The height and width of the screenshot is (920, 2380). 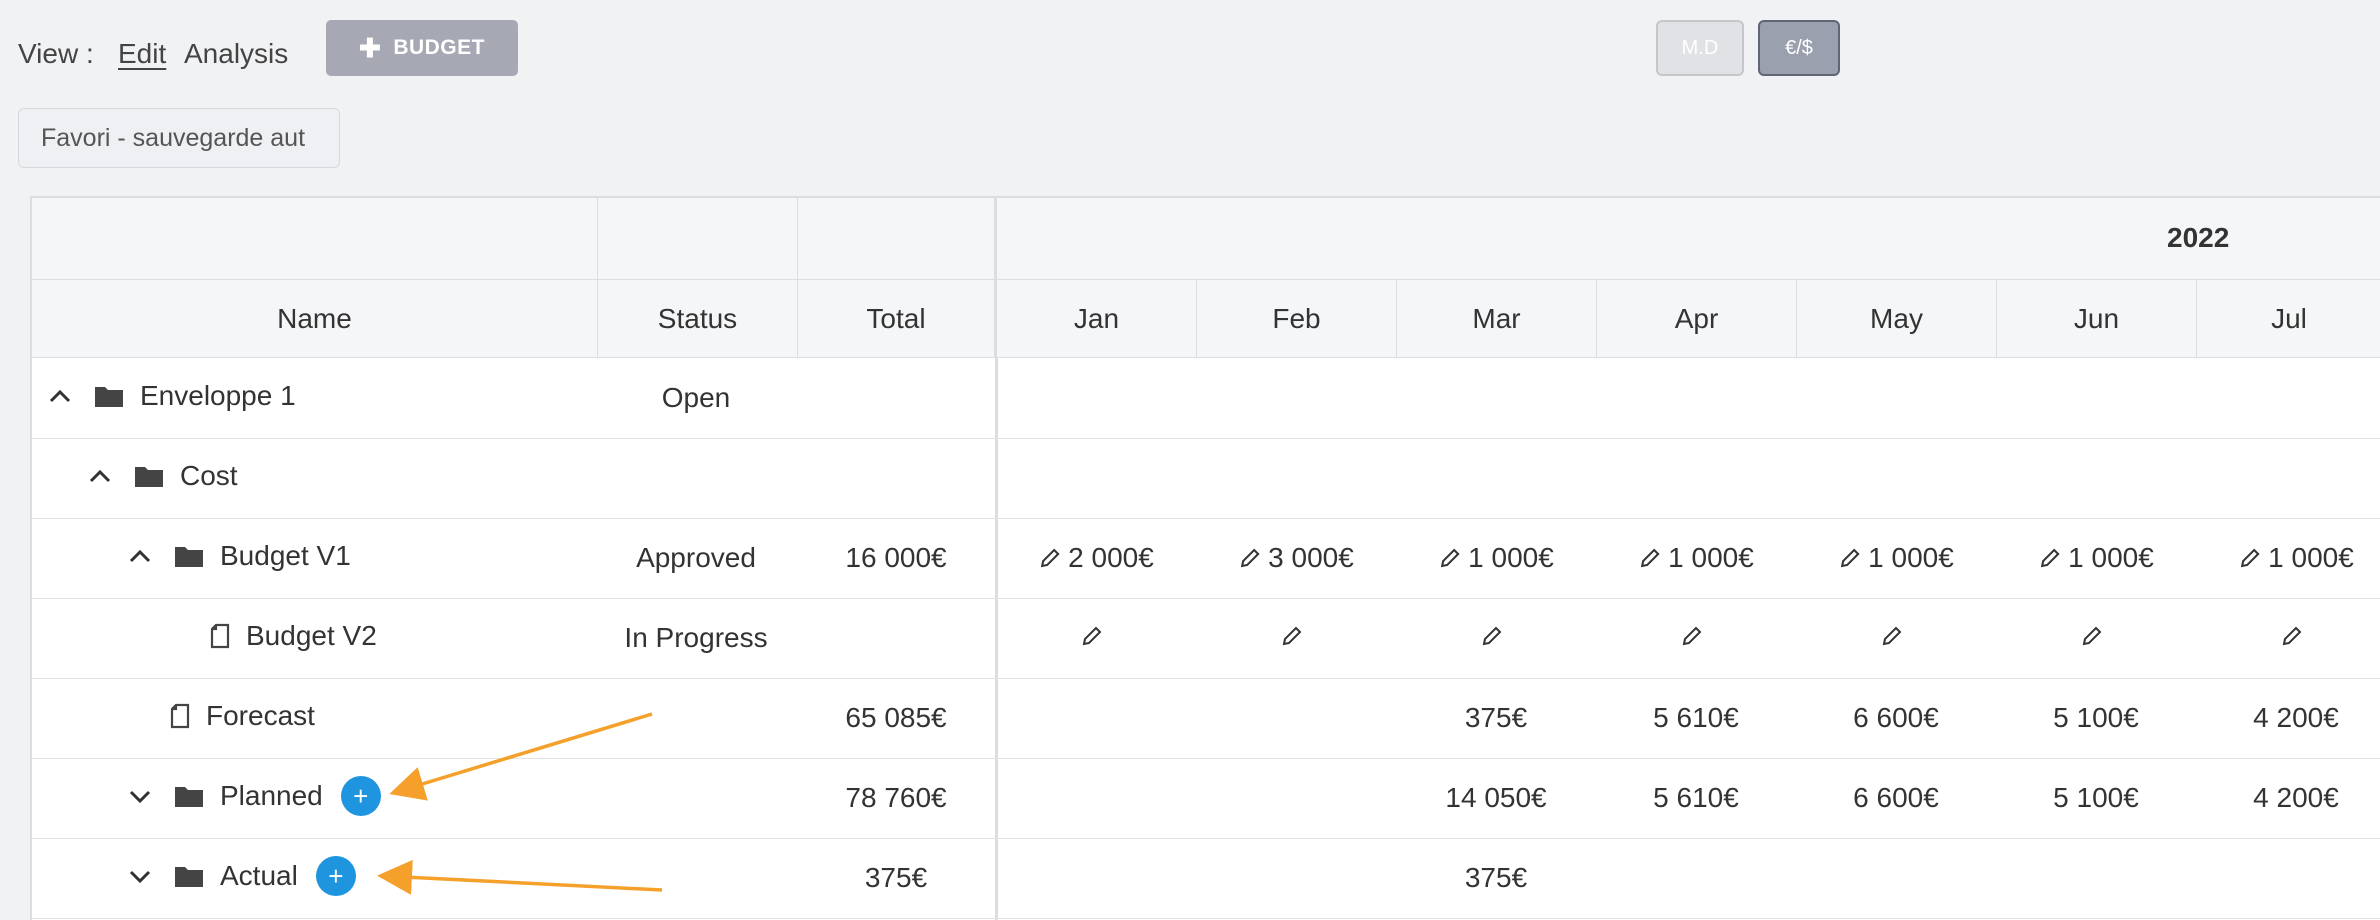 I want to click on table-row-budget-v2: Budget V2, so click(x=293, y=636).